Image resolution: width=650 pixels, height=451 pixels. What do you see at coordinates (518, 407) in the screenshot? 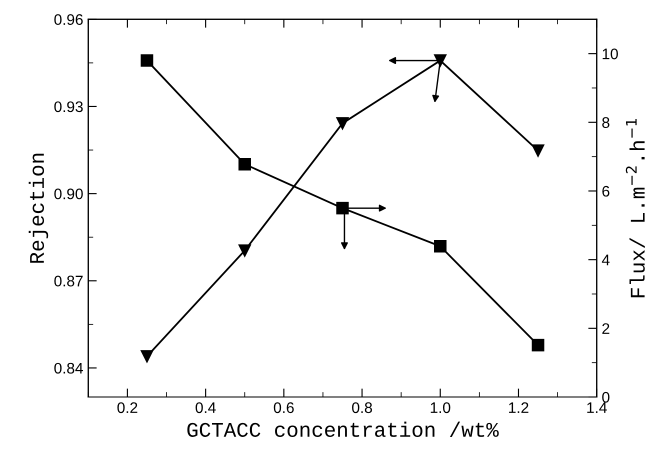
I see `x-tick-label: 1.2` at bounding box center [518, 407].